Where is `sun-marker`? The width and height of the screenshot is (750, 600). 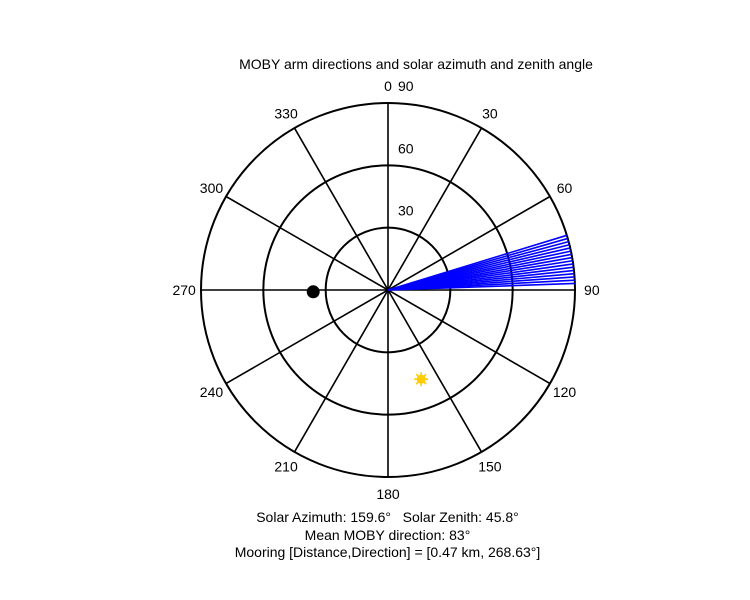
sun-marker is located at coordinates (421, 379).